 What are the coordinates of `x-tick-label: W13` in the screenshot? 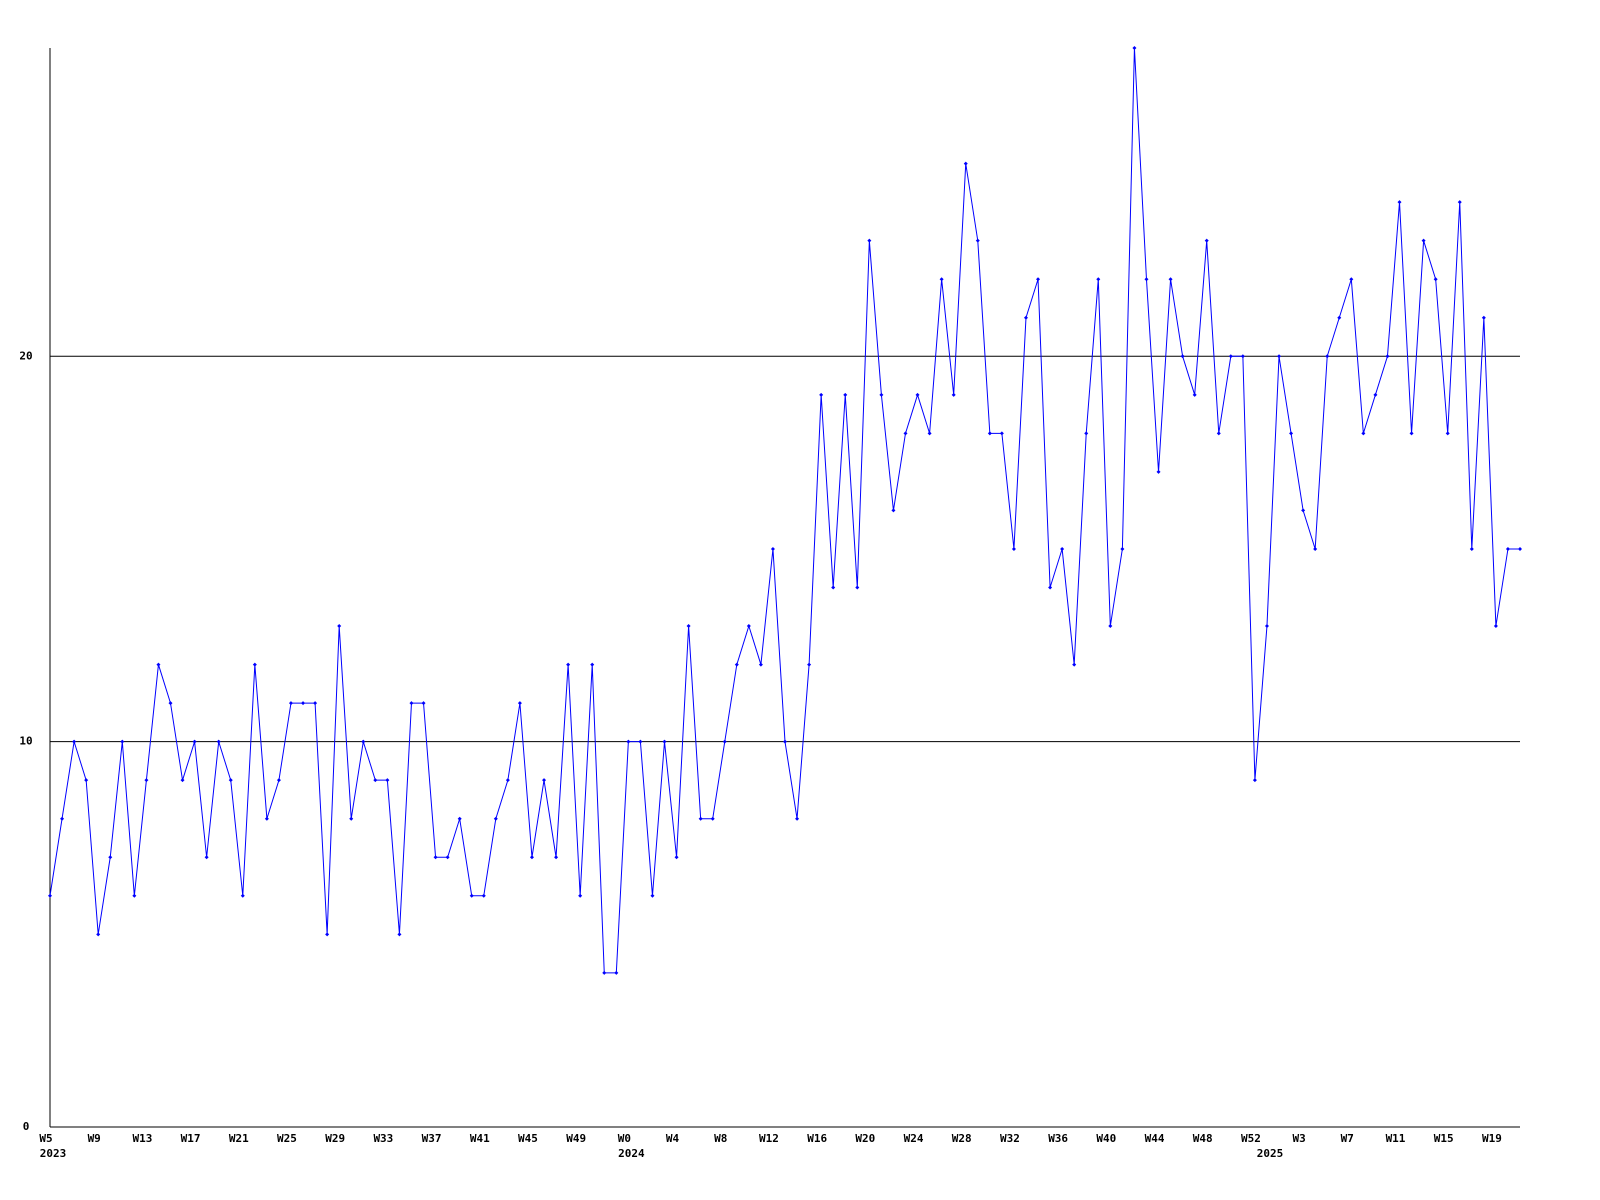 It's located at (142, 1138).